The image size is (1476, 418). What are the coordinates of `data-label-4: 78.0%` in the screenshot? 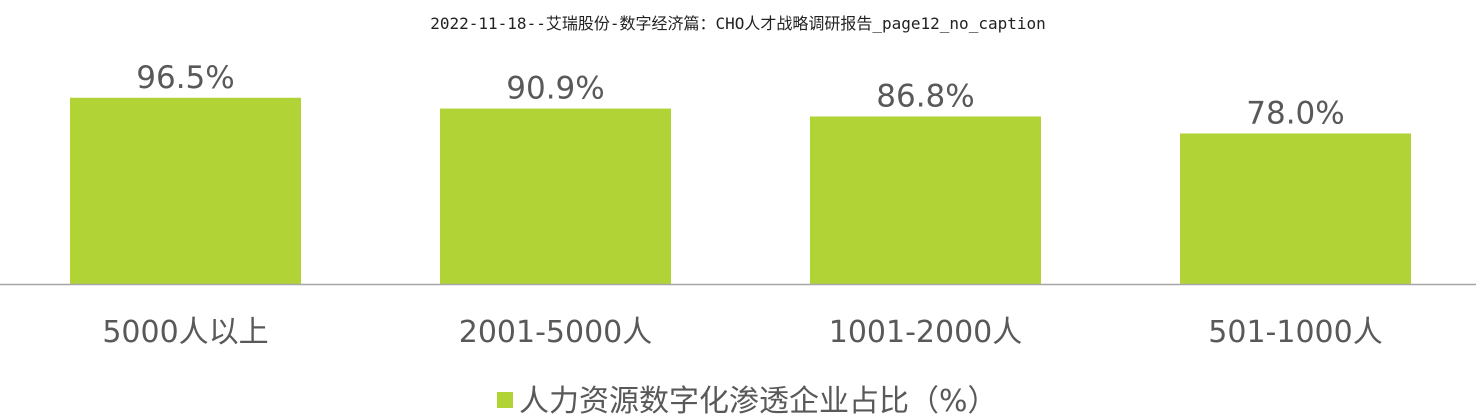 It's located at (1295, 113).